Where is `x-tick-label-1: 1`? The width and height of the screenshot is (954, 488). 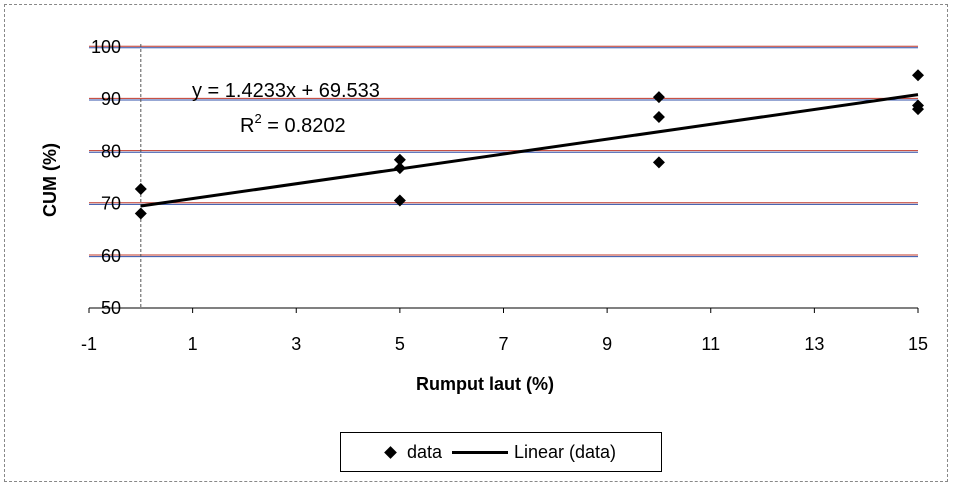
x-tick-label-1: 1 is located at coordinates (193, 344).